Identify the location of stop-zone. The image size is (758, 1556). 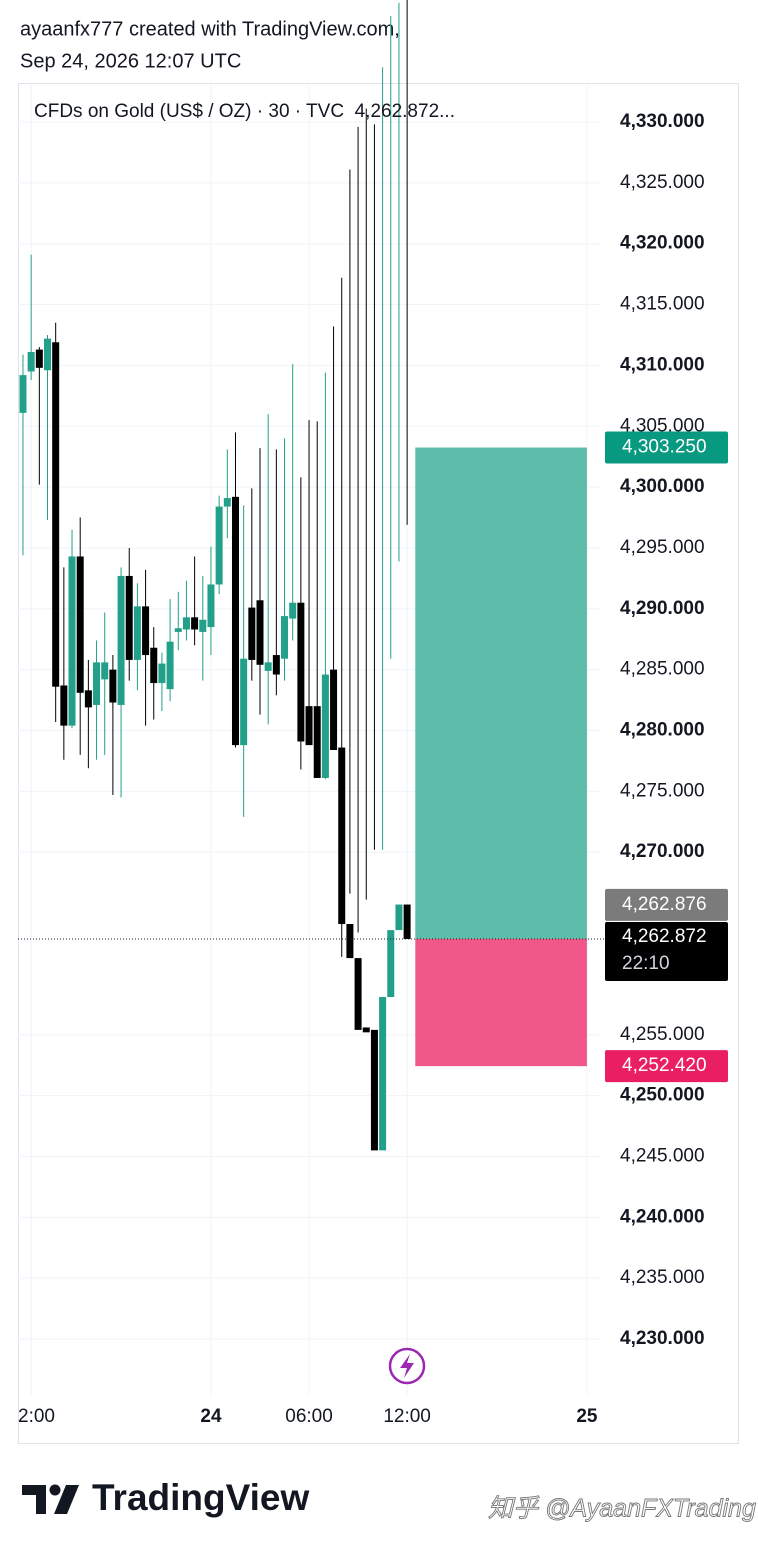
(501, 1002).